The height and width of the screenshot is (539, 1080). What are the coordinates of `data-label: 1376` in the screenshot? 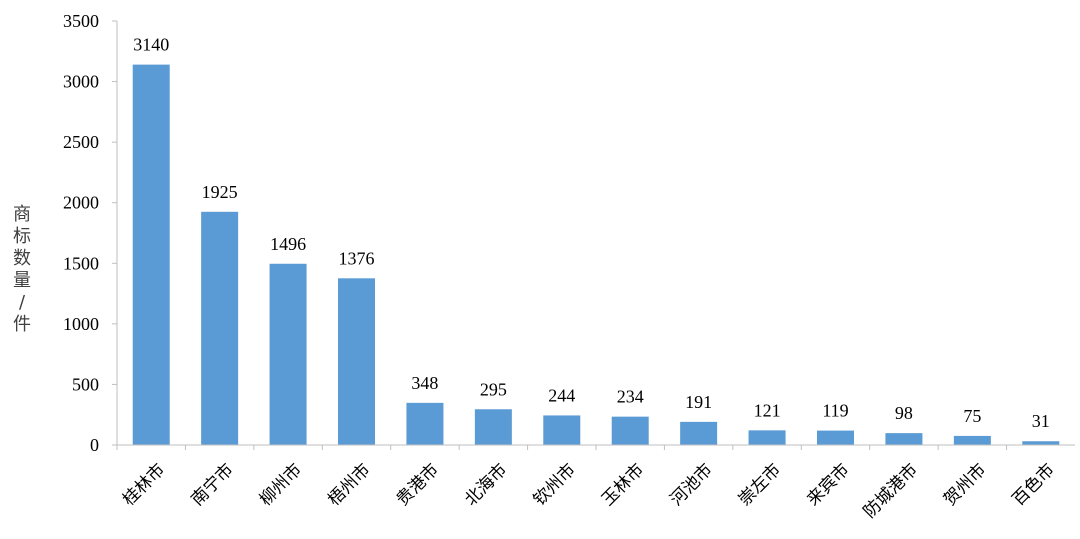 It's located at (357, 258).